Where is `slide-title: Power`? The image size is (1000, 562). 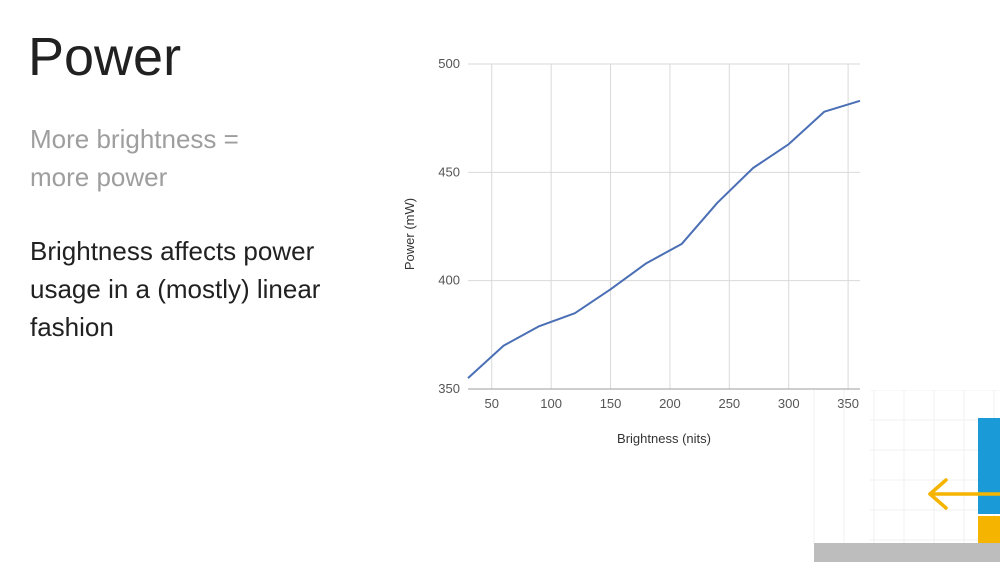 slide-title: Power is located at coordinates (105, 57).